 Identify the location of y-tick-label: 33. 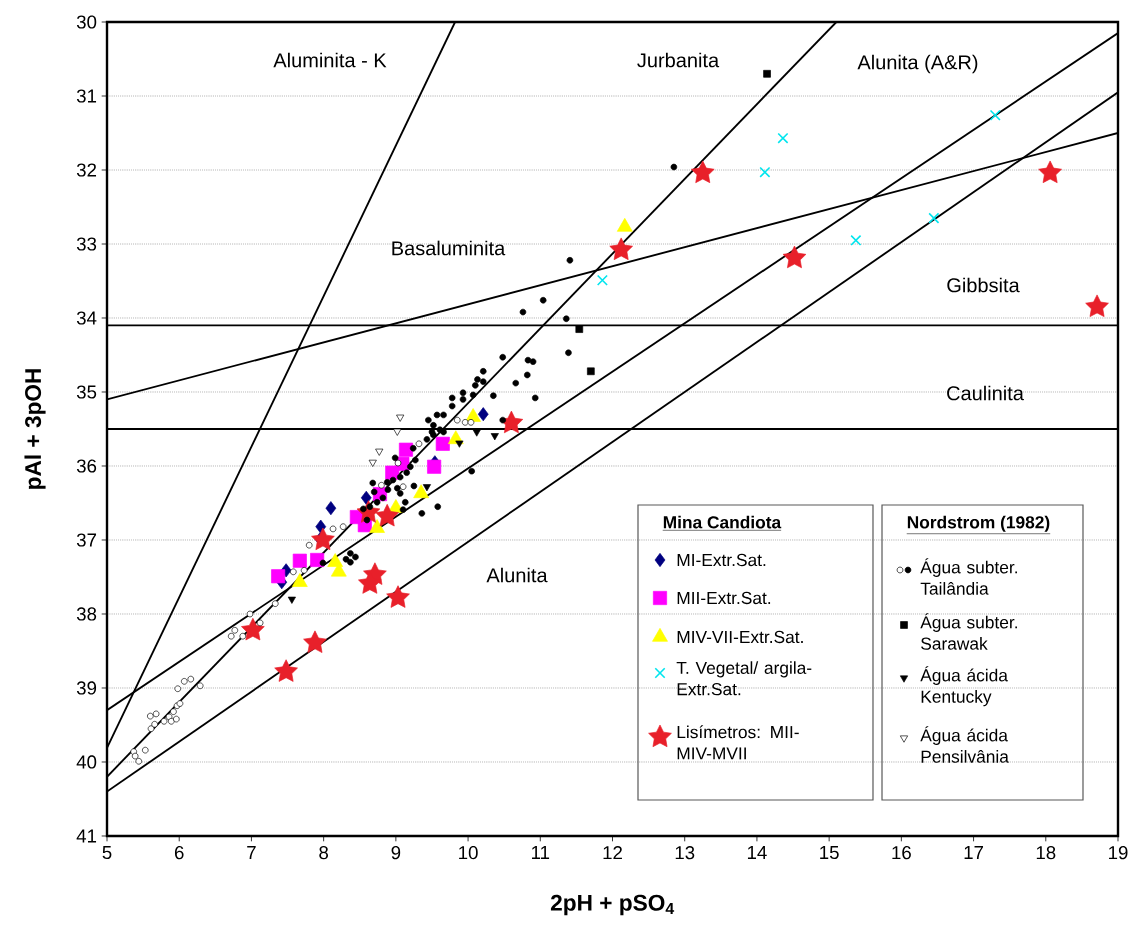
(86, 244).